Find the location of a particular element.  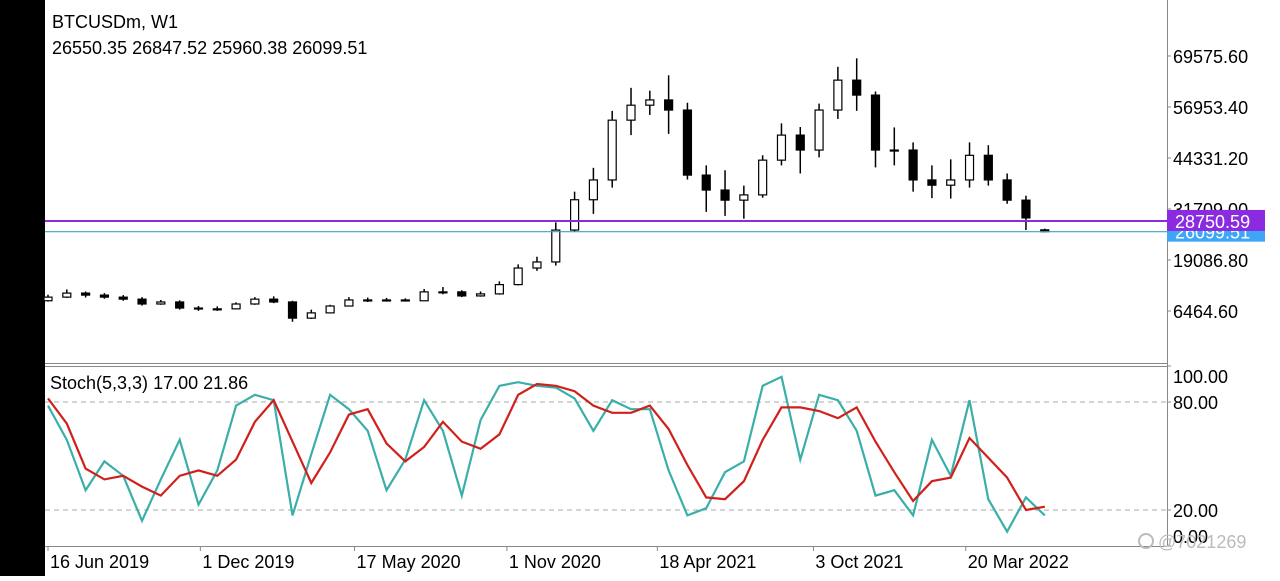

x-tick-label: 1 Dec 2019 is located at coordinates (248, 562).